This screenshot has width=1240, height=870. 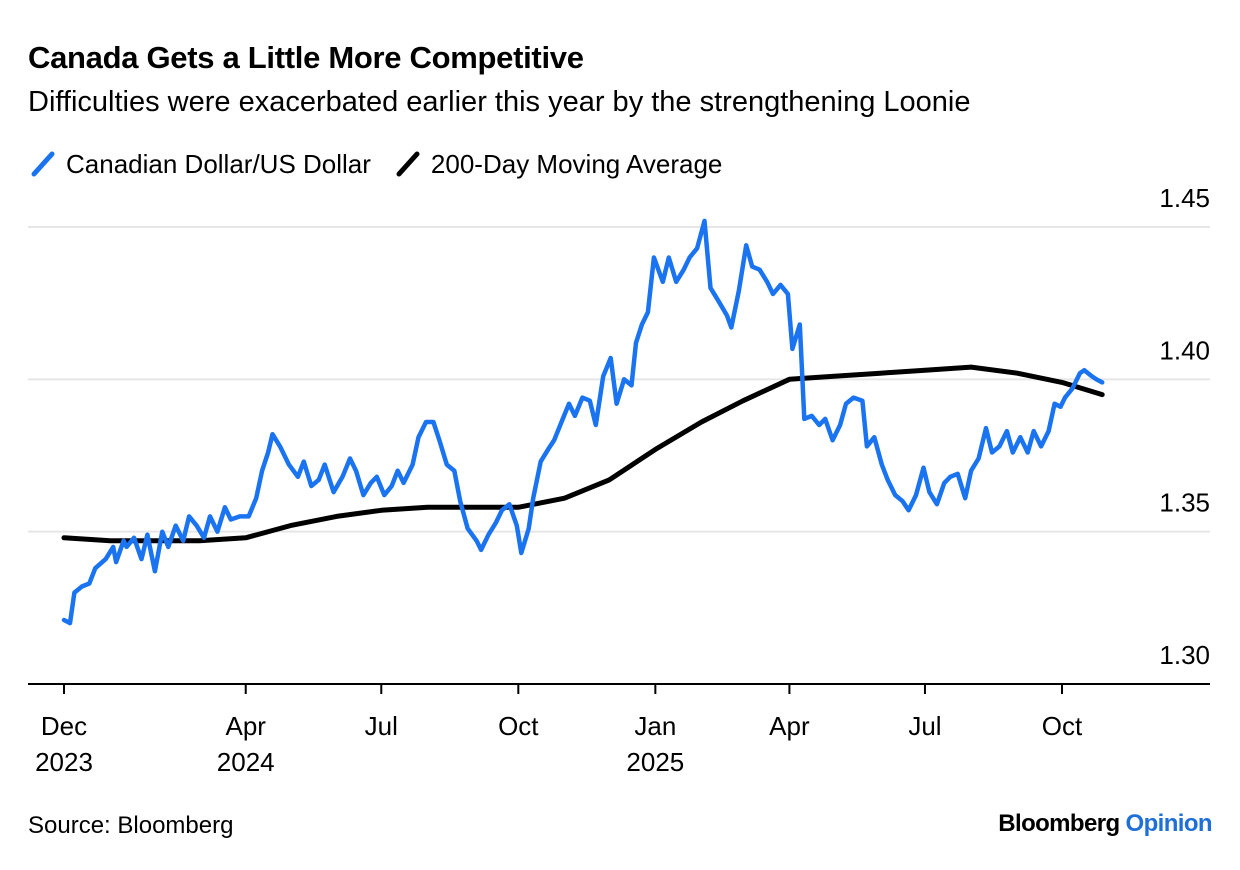 I want to click on x-tick-label-month: Jan, so click(x=655, y=726).